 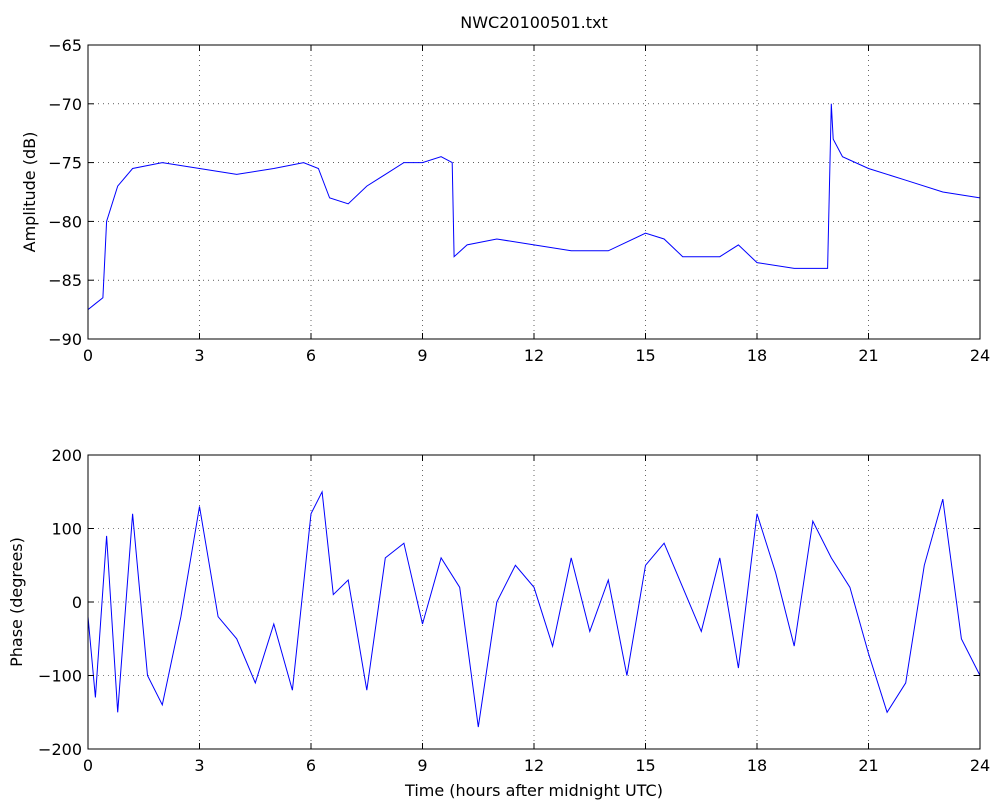 I want to click on phase-y-tick-label: 0, so click(x=77, y=602).